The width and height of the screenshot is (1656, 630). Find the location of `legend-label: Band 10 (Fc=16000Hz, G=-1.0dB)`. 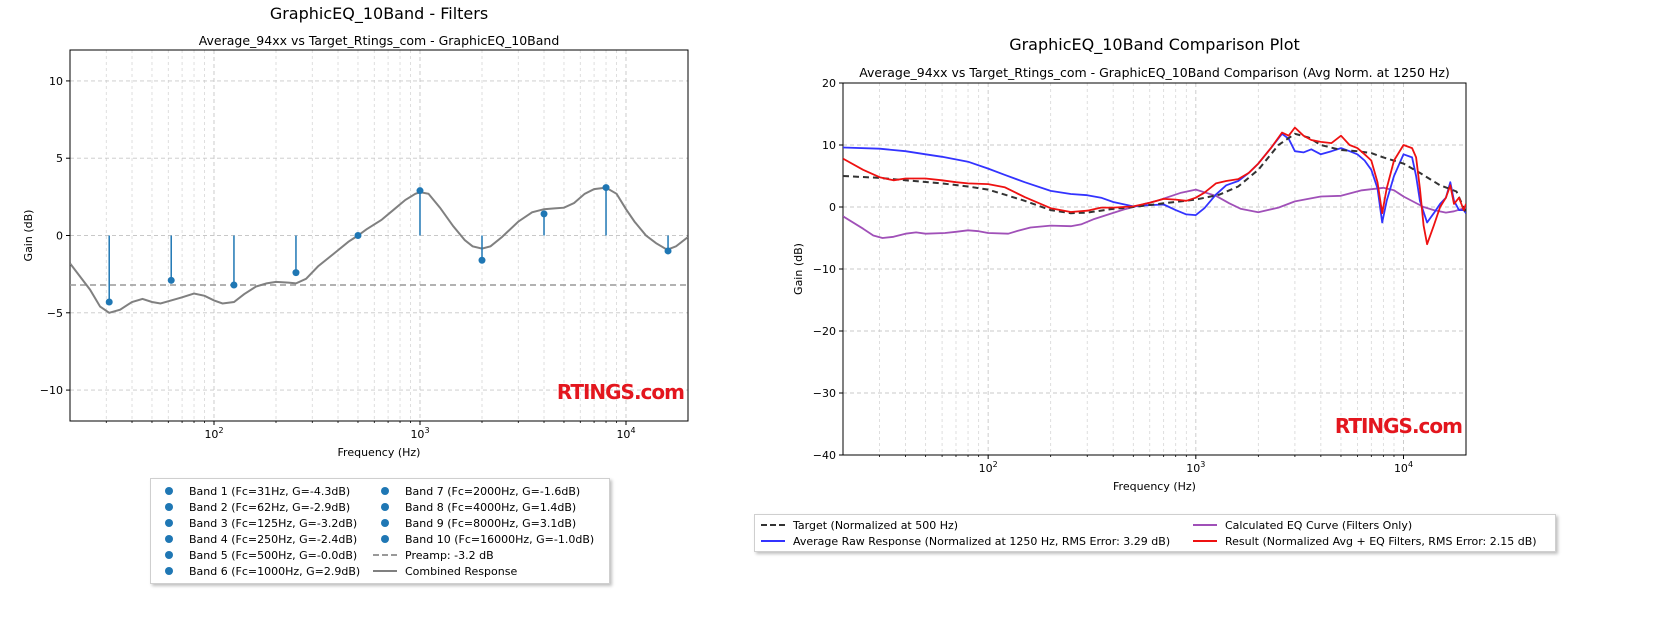

legend-label: Band 10 (Fc=16000Hz, G=-1.0dB) is located at coordinates (500, 539).